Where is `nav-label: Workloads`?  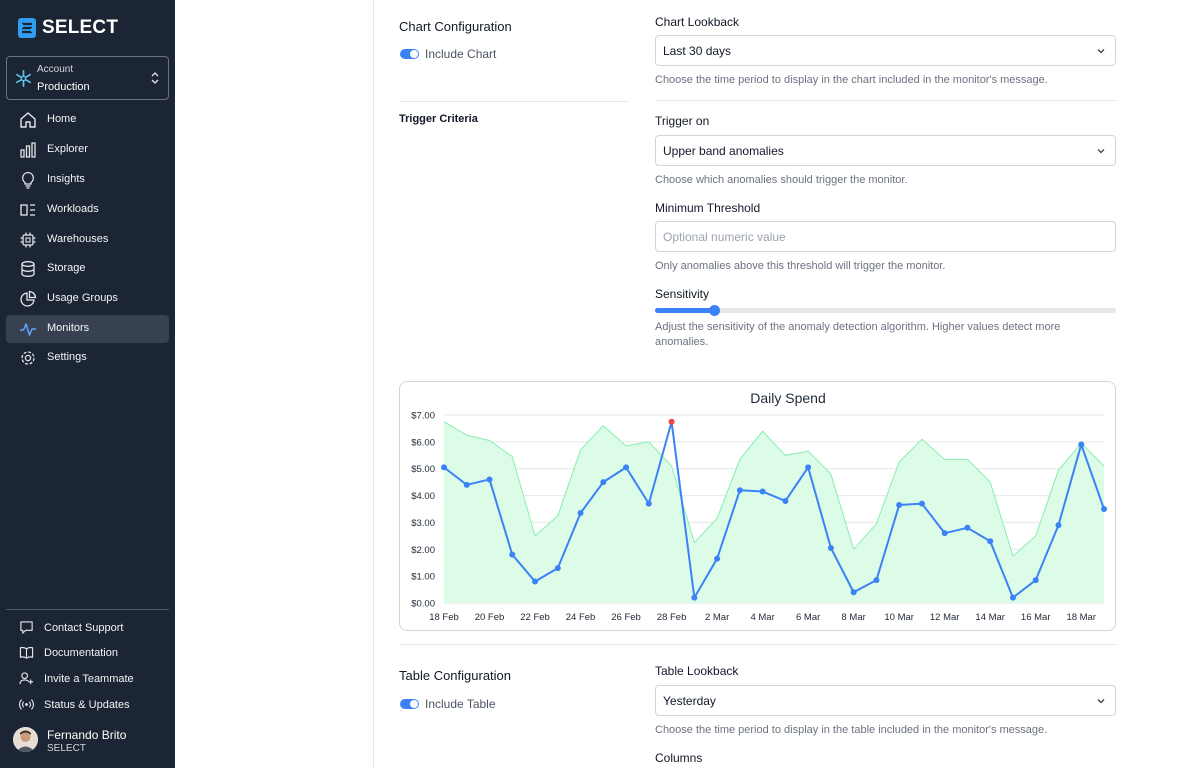 nav-label: Workloads is located at coordinates (73, 209).